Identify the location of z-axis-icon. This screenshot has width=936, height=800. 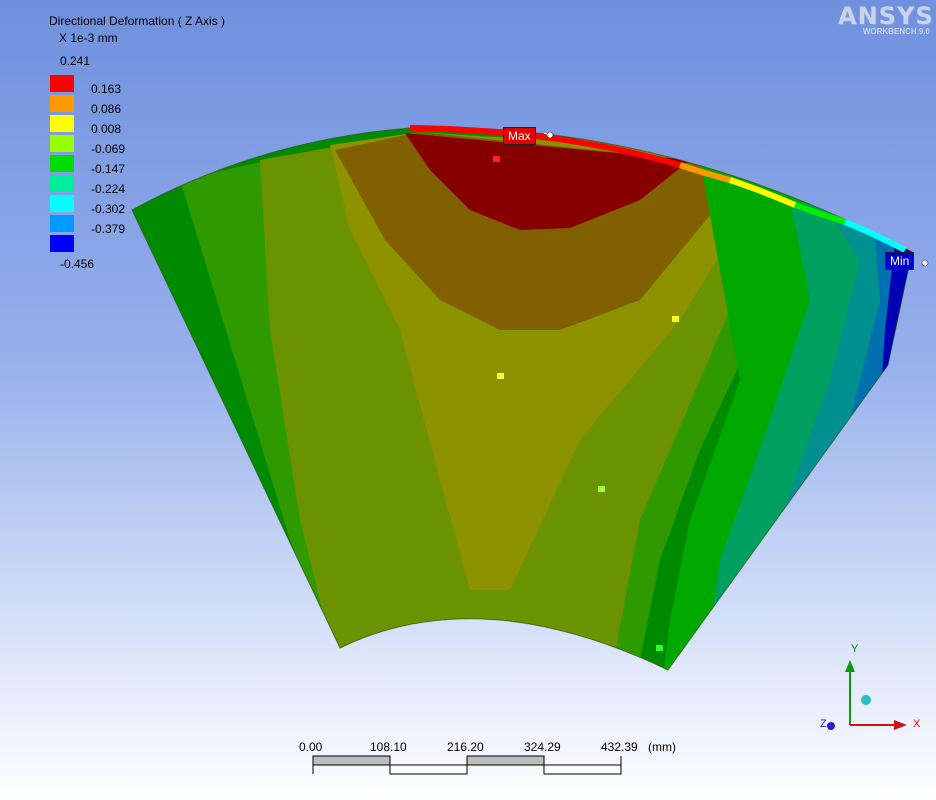
(831, 726).